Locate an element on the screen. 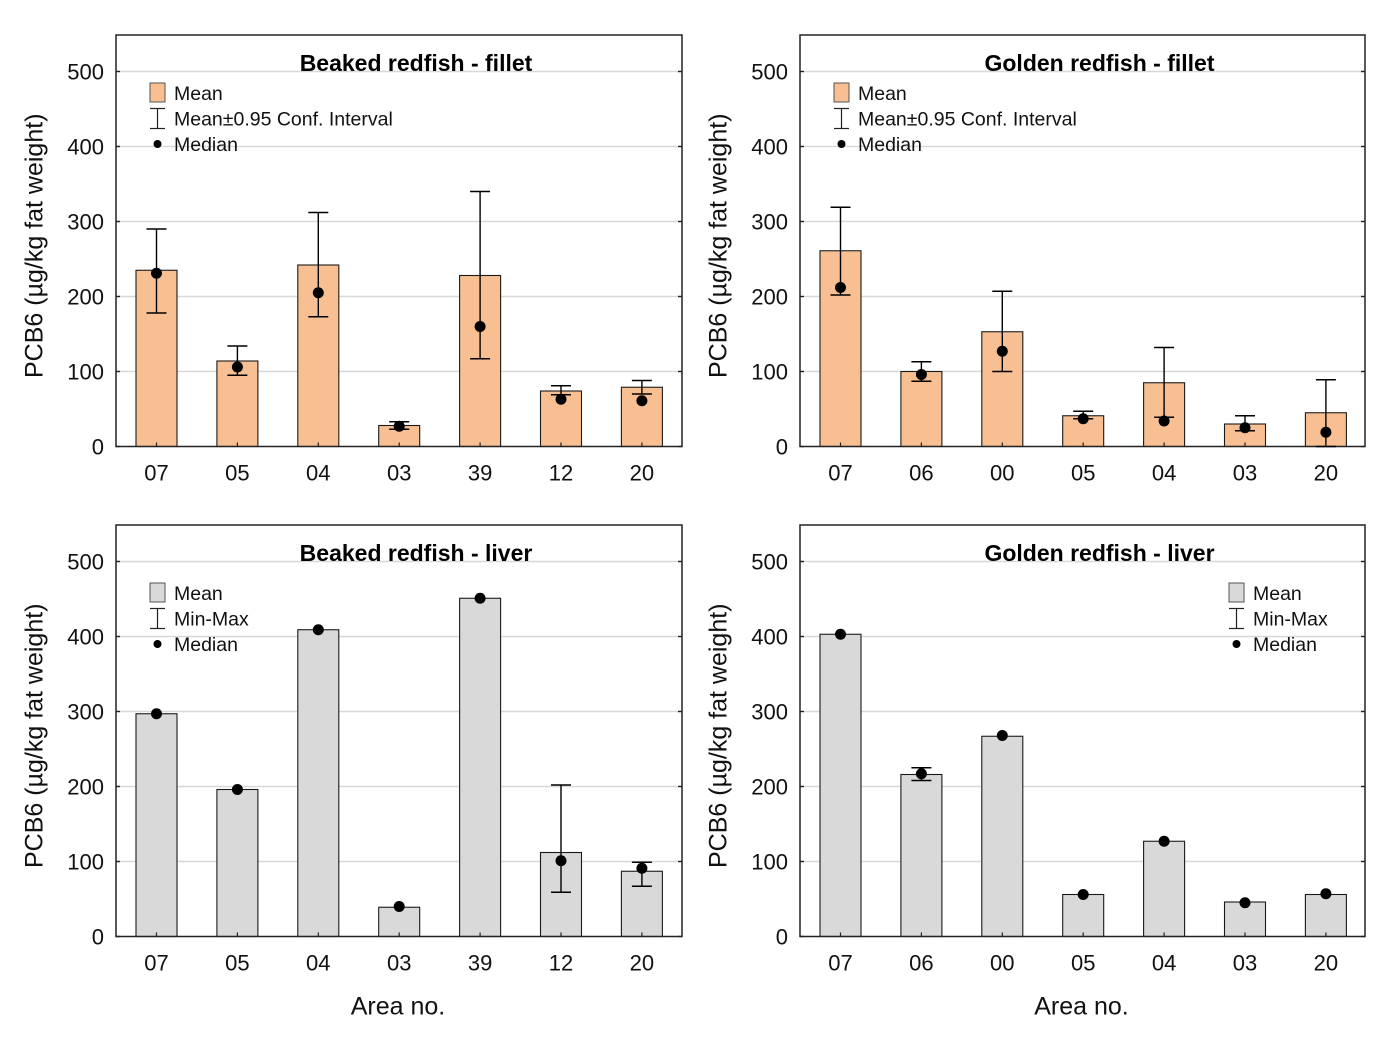 This screenshot has width=1385, height=1038. panel-title: Beaked redfish - fillet is located at coordinates (416, 63).